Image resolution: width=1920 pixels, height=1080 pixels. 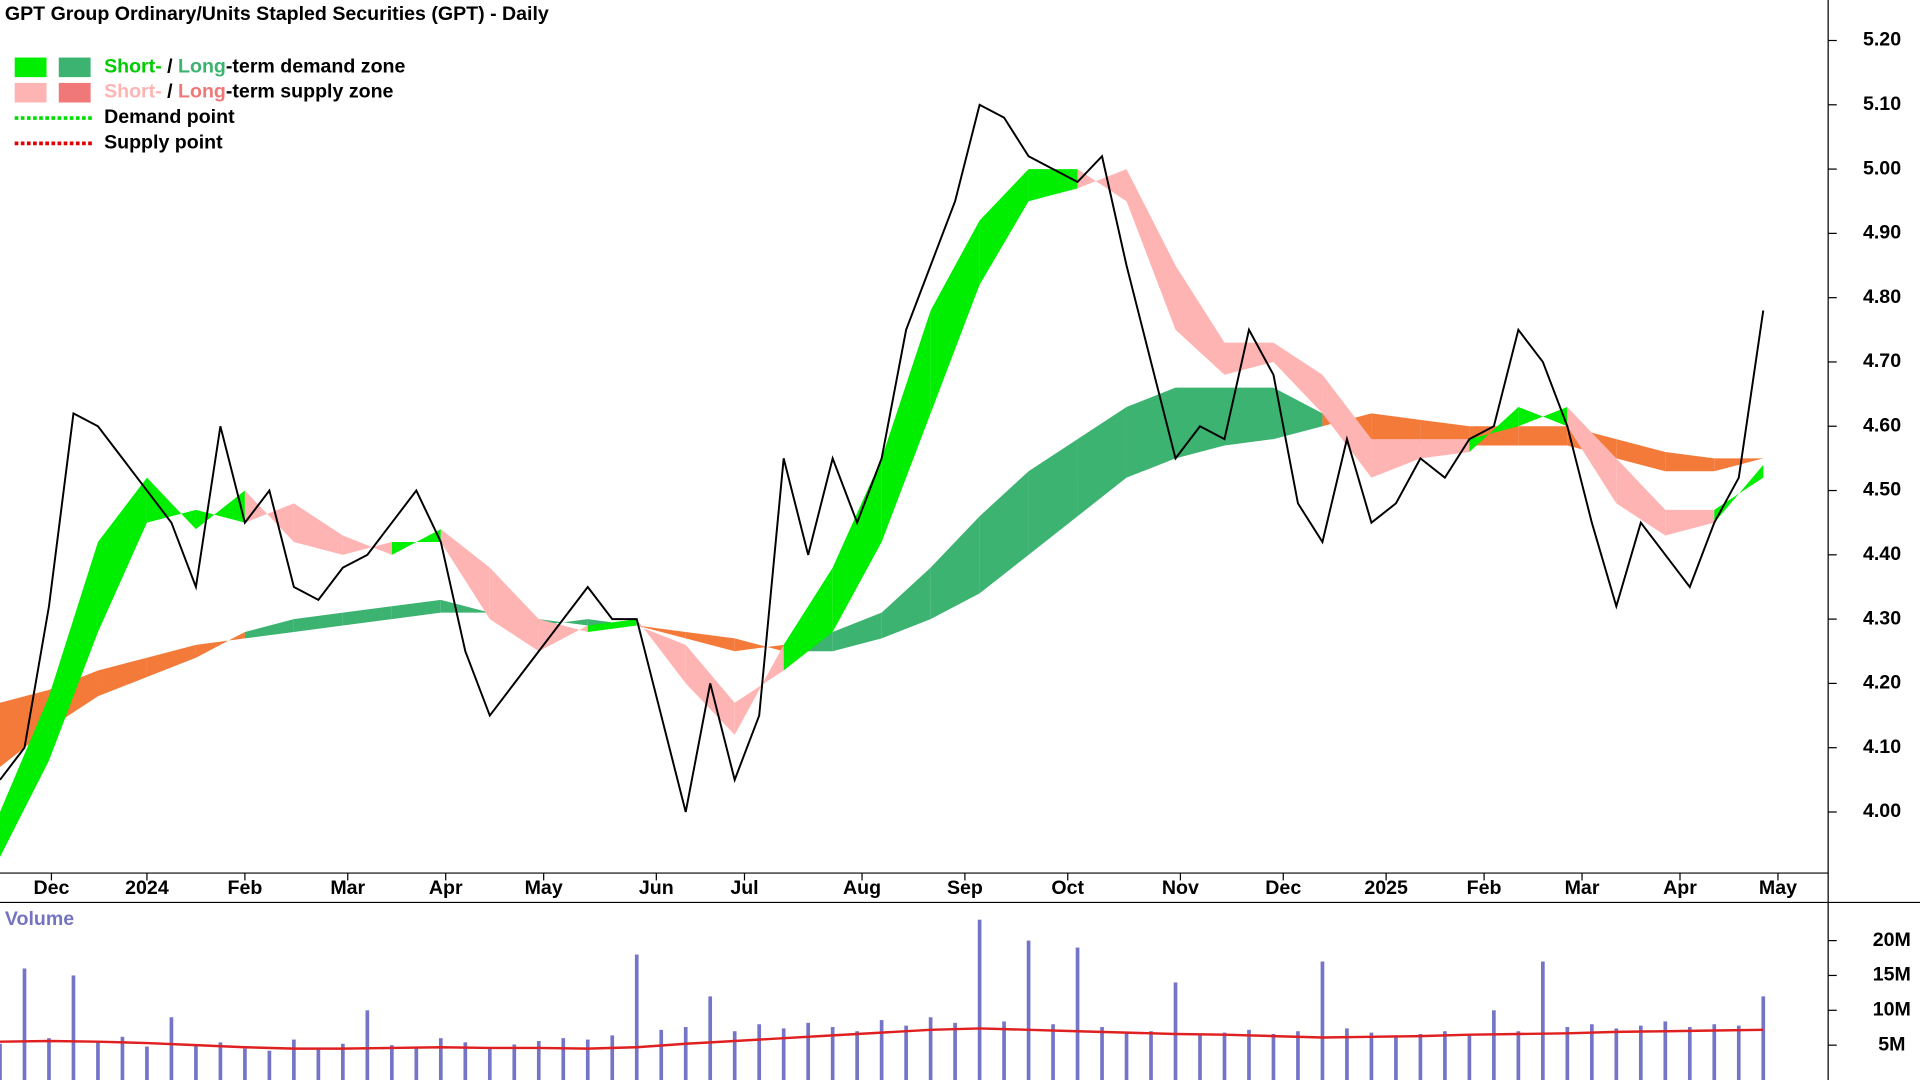 I want to click on volume-y-tick-label: 5M, so click(x=1891, y=1044).